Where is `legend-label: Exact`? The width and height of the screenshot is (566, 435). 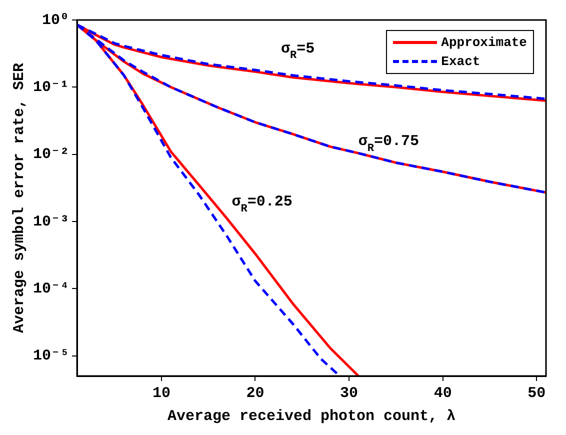
legend-label: Exact is located at coordinates (460, 62).